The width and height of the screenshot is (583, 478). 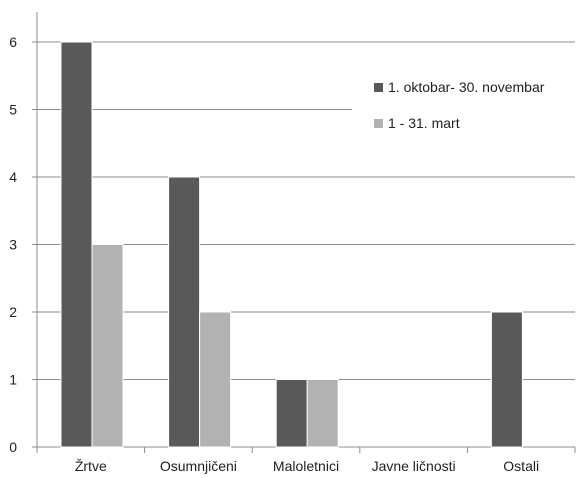 I want to click on legend-label: 1. oktobar- 30. novembar, so click(x=466, y=87).